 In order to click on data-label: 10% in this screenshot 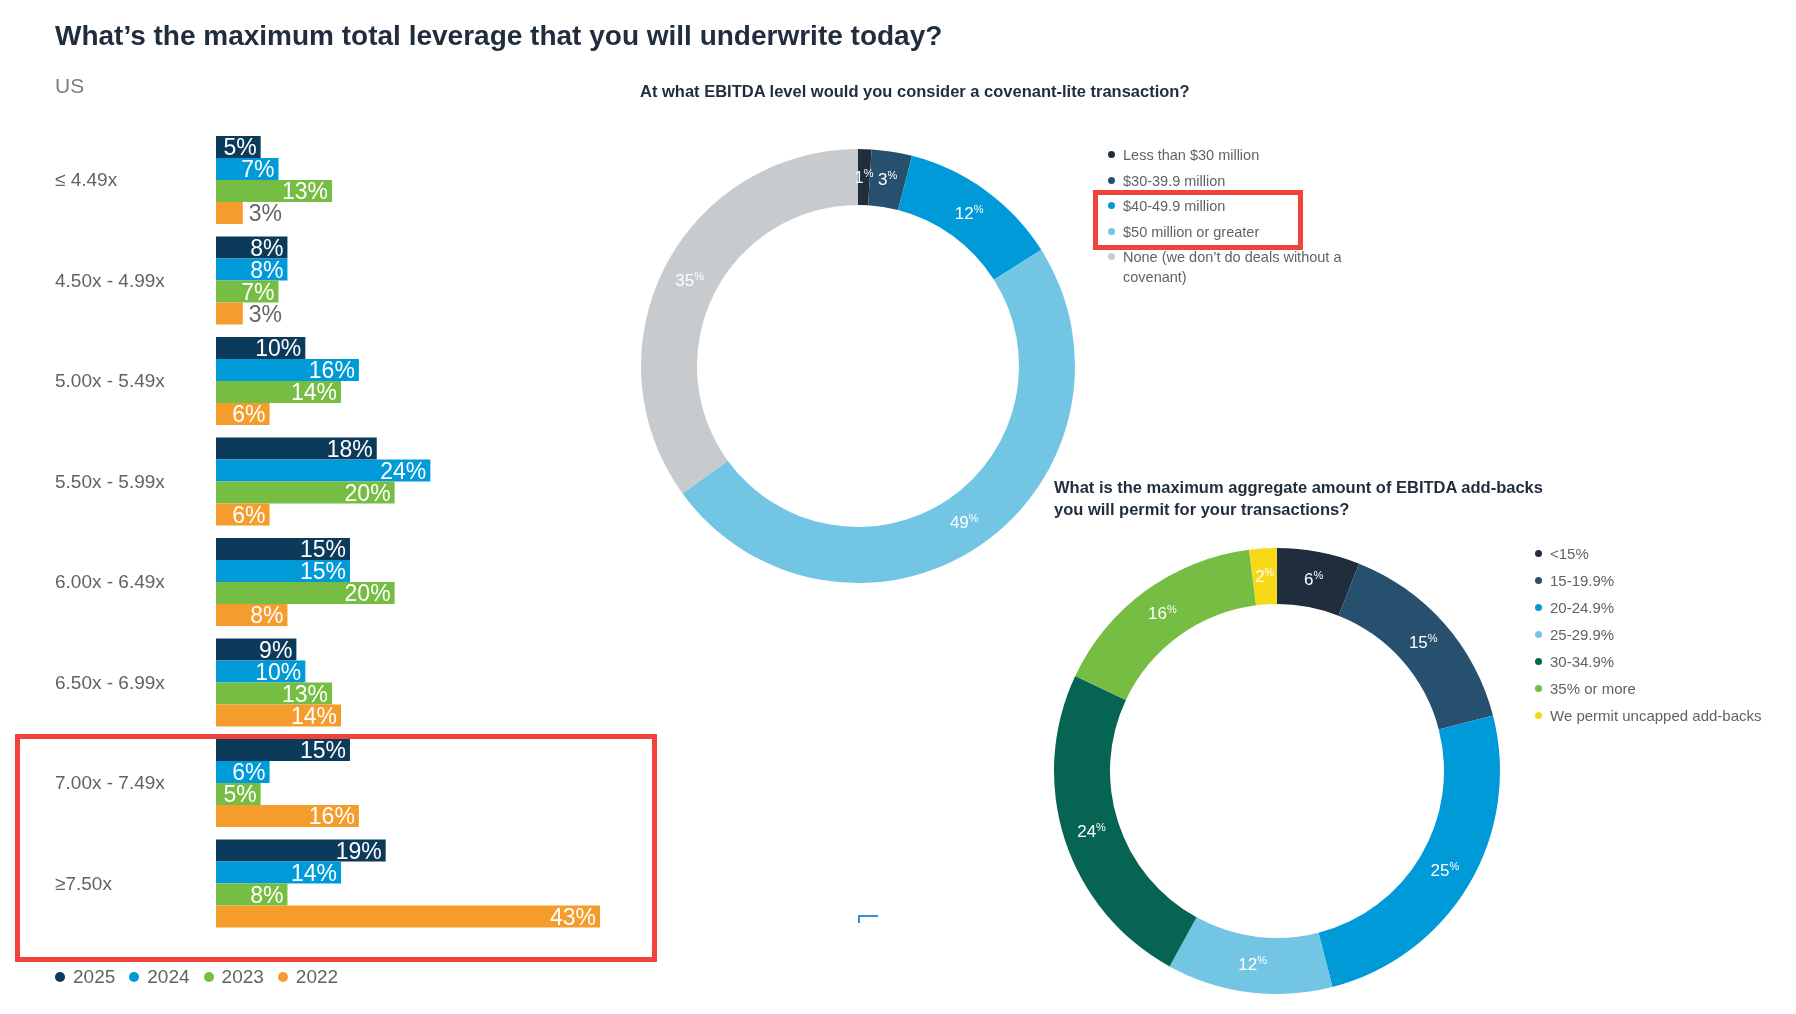, I will do `click(278, 348)`.